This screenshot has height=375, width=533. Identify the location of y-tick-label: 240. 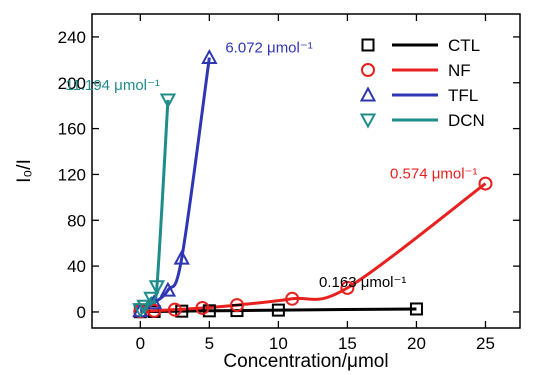
(72, 37).